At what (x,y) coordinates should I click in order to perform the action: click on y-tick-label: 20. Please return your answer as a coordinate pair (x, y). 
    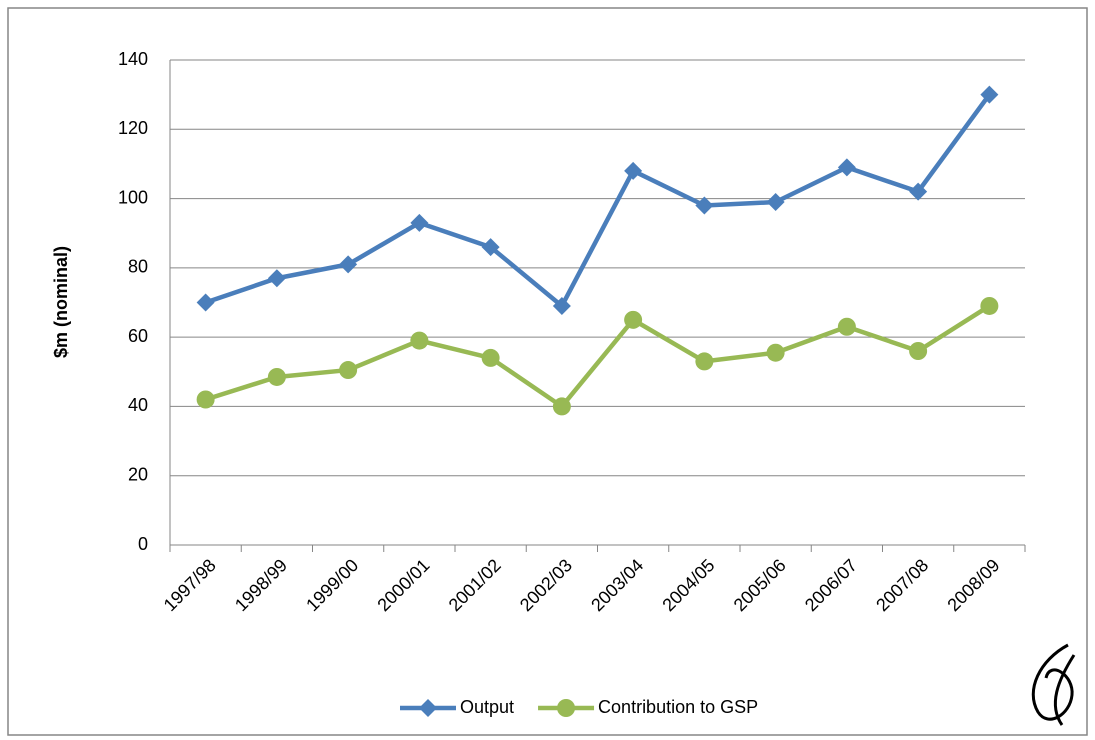
    Looking at the image, I should click on (138, 474).